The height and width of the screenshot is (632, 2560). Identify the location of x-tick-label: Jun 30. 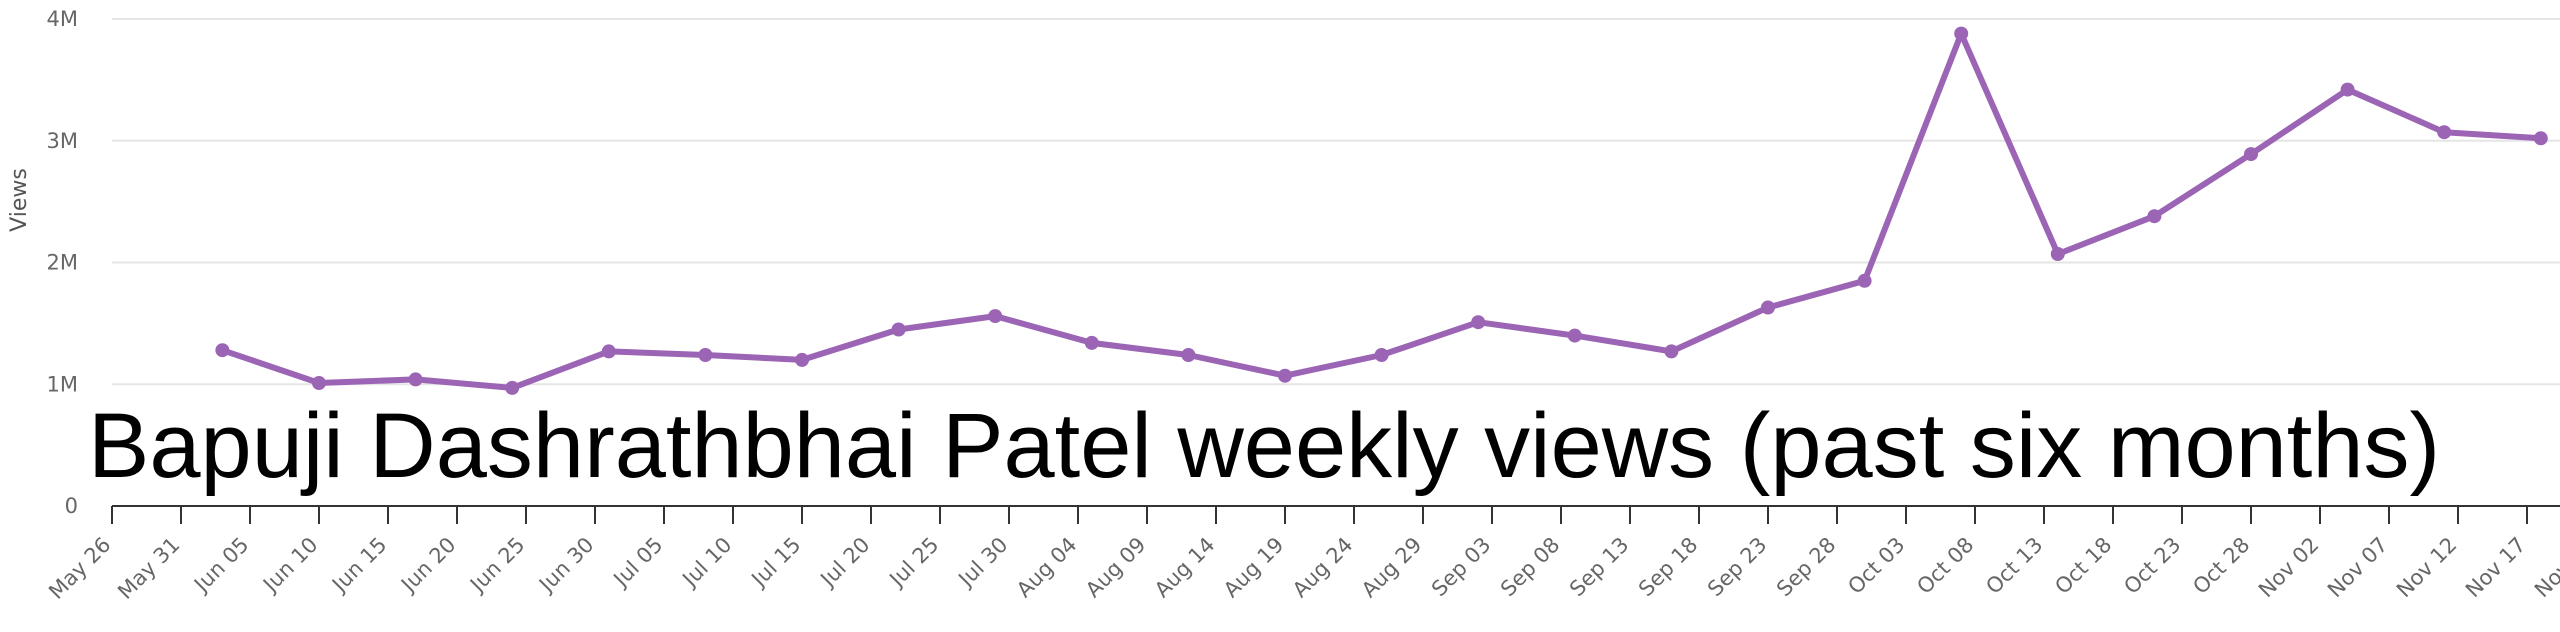
(565, 565).